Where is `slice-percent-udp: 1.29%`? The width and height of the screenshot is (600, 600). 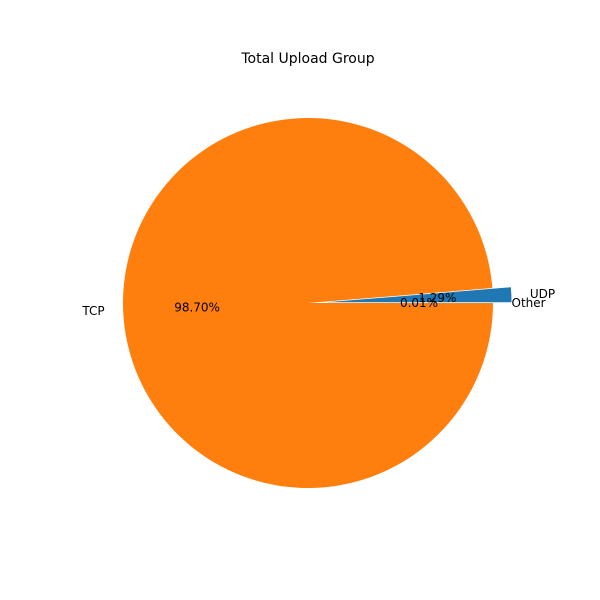
slice-percent-udp: 1.29% is located at coordinates (437, 298).